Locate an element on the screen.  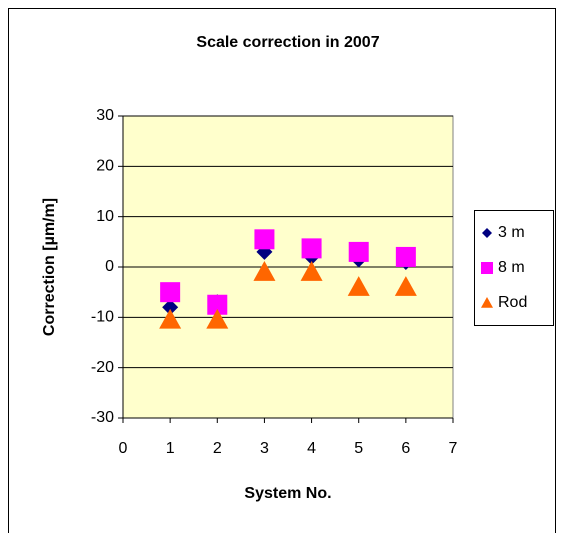
x-axis-label: System No. is located at coordinates (287, 493).